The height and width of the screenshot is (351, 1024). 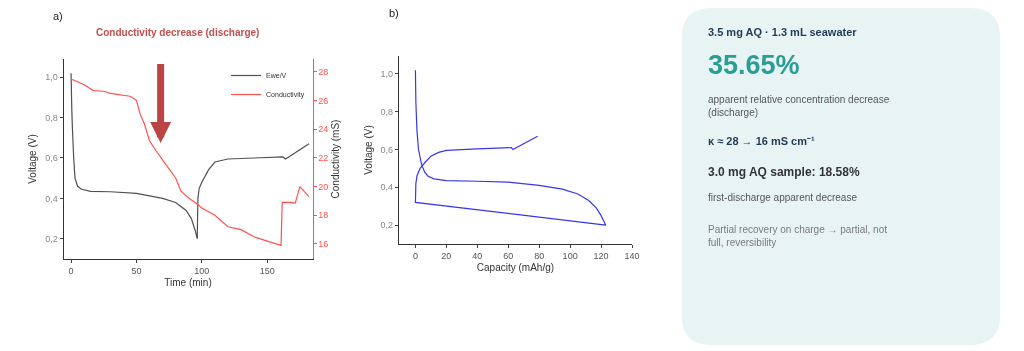 I want to click on text: apparent relative concentration decrease (discharge), so click(x=799, y=106).